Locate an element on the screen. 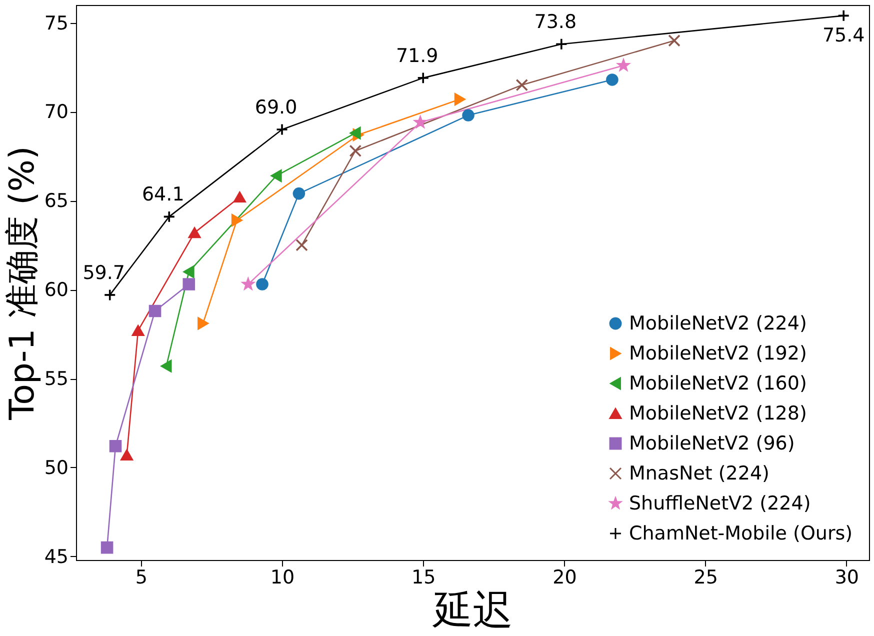 The image size is (874, 636). legend-label: MobileNetV2 (160) is located at coordinates (718, 383).